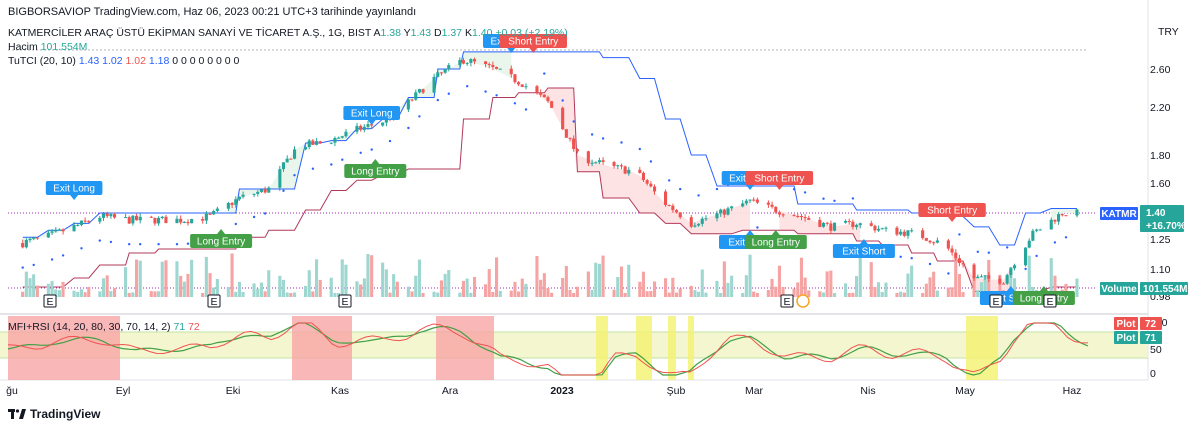  Describe the element at coordinates (779, 180) in the screenshot. I see `signal-short-entry: Short Entry` at that location.